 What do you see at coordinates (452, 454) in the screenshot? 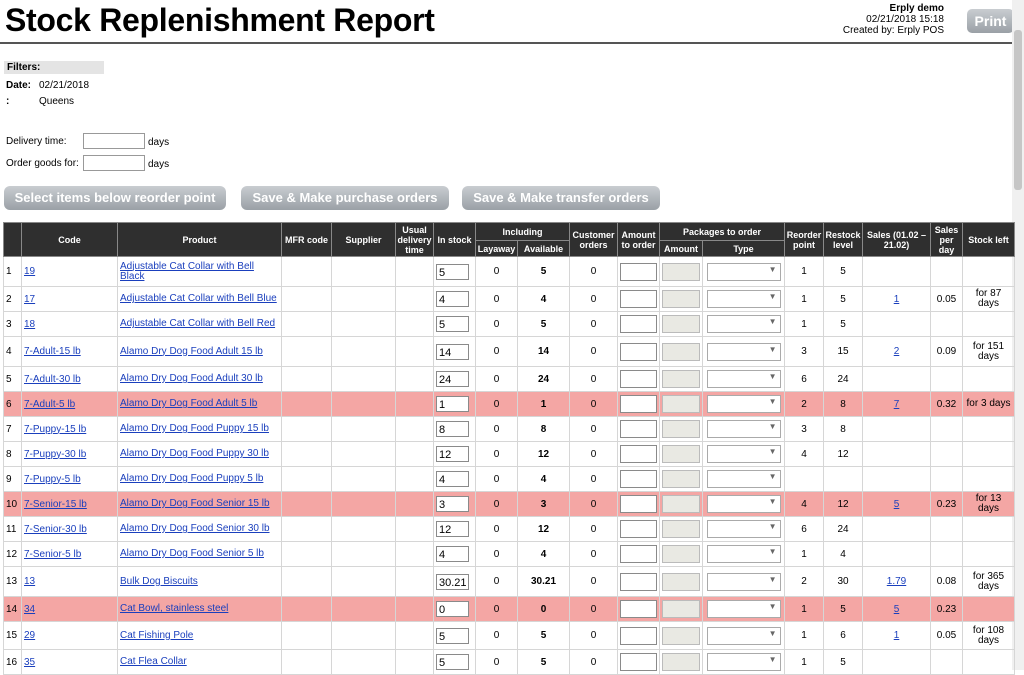
I see `in-stock-input: 12` at bounding box center [452, 454].